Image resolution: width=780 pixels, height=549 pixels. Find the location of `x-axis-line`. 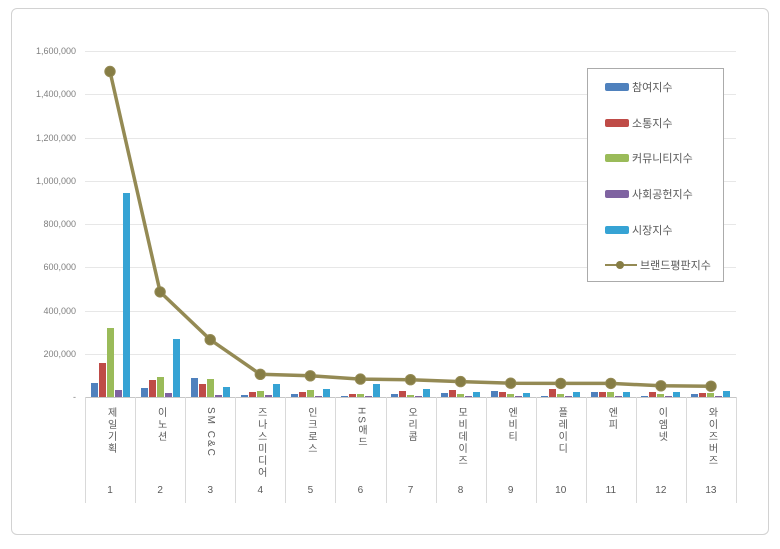

x-axis-line is located at coordinates (410, 397).